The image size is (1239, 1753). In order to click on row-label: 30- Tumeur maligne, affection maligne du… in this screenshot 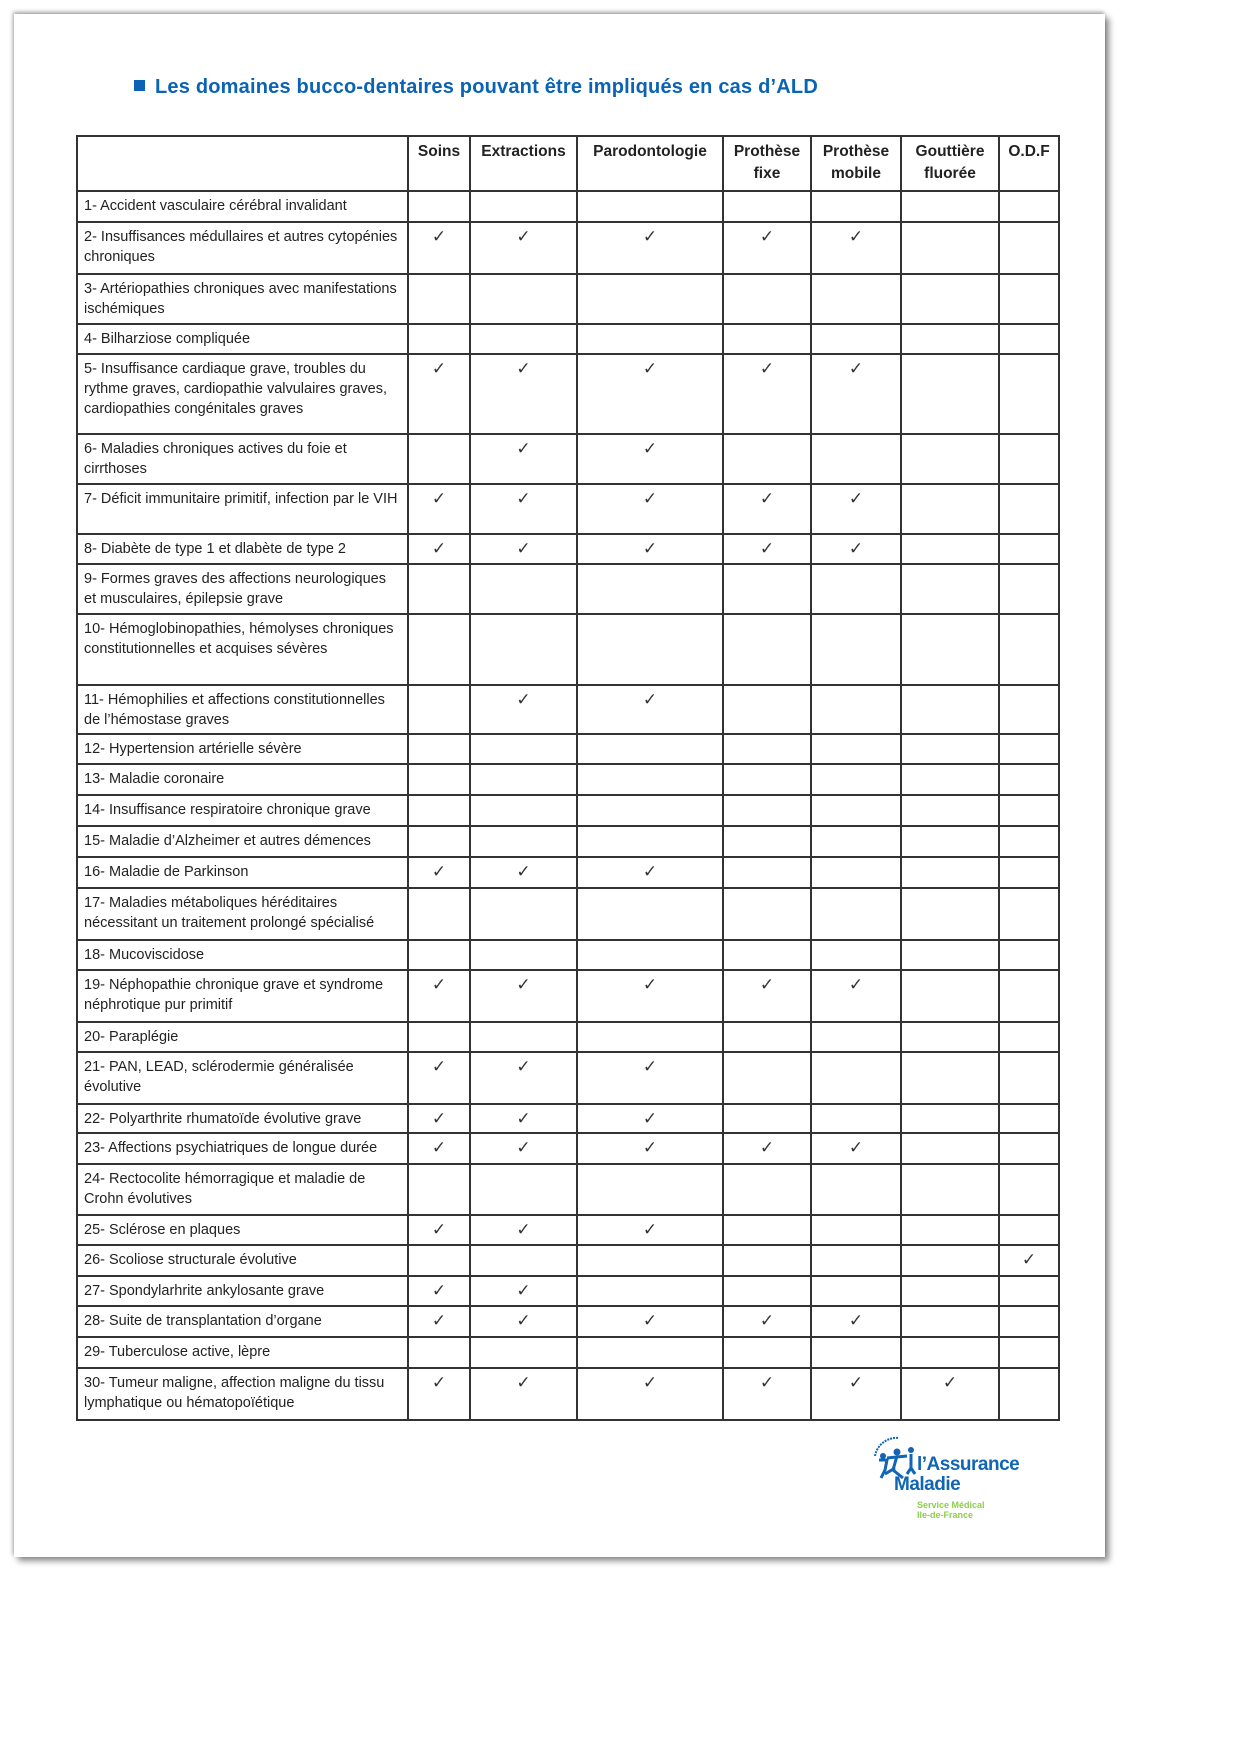, I will do `click(242, 1394)`.